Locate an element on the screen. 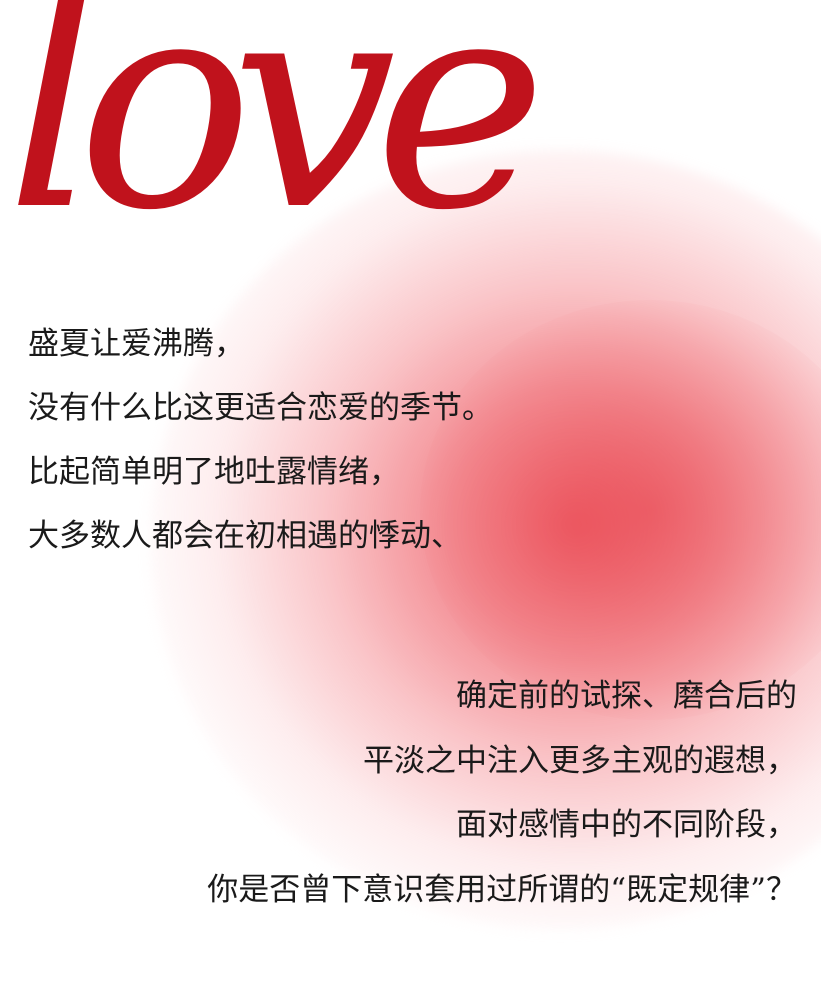  continuation-line: 面对感情中的不同阶段， is located at coordinates (626, 825).